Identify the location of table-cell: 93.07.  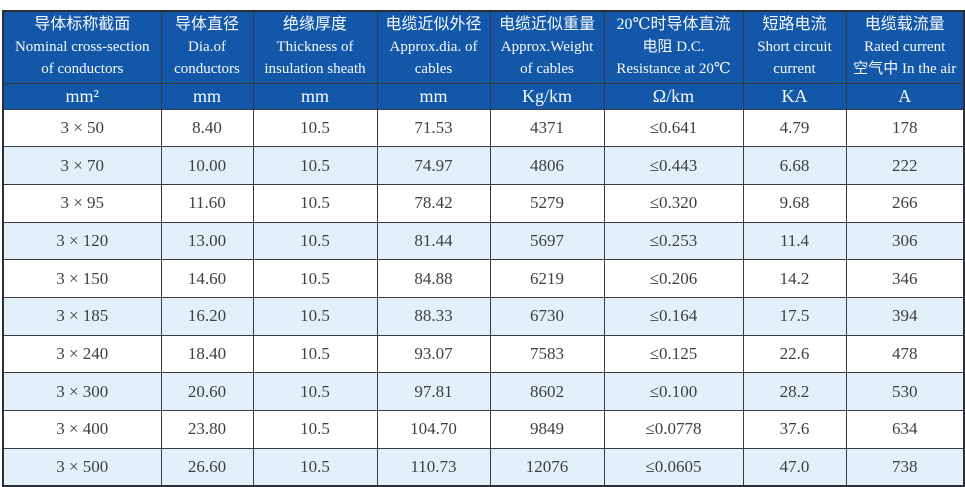
(433, 354).